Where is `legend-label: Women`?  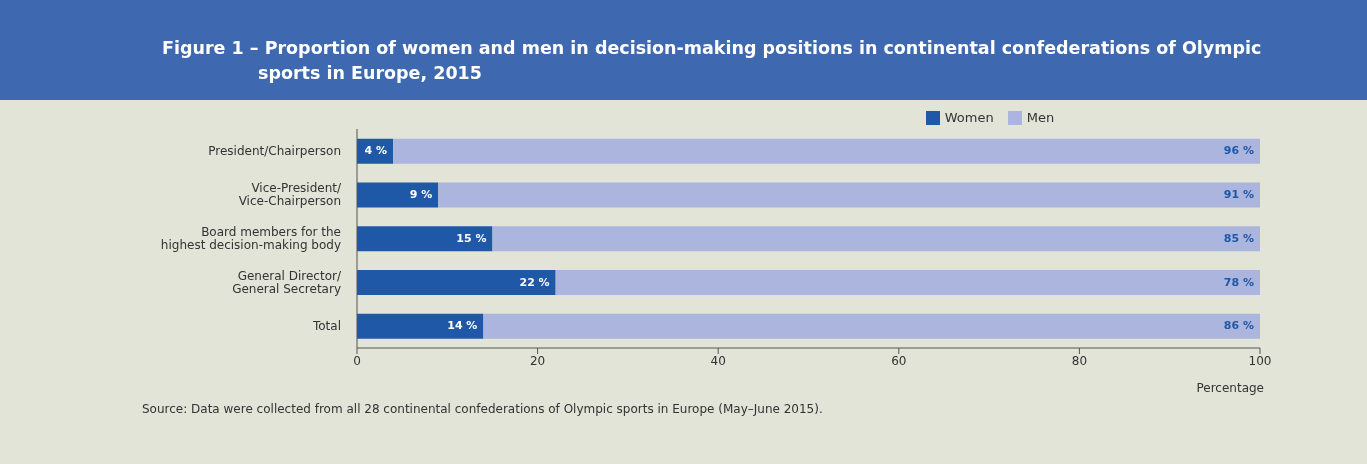 legend-label: Women is located at coordinates (969, 117).